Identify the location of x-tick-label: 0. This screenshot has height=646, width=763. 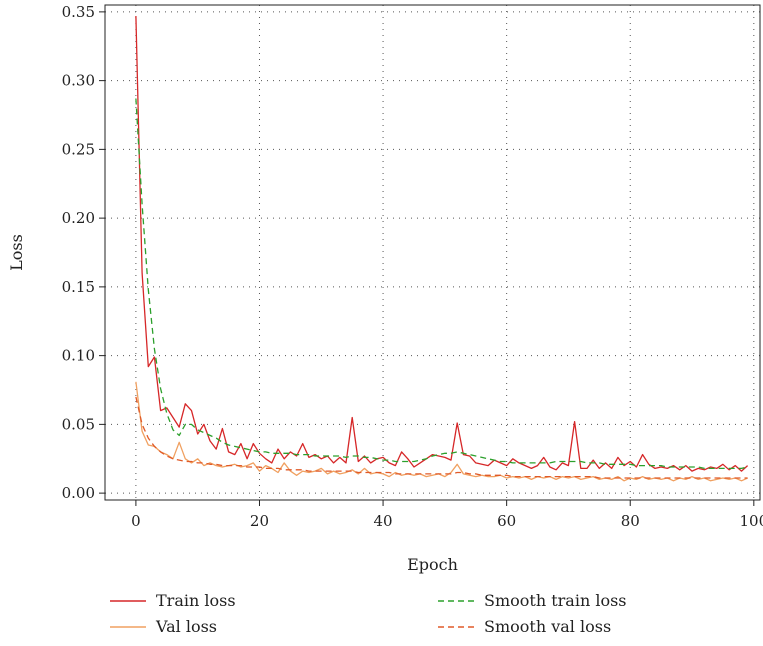
(136, 521).